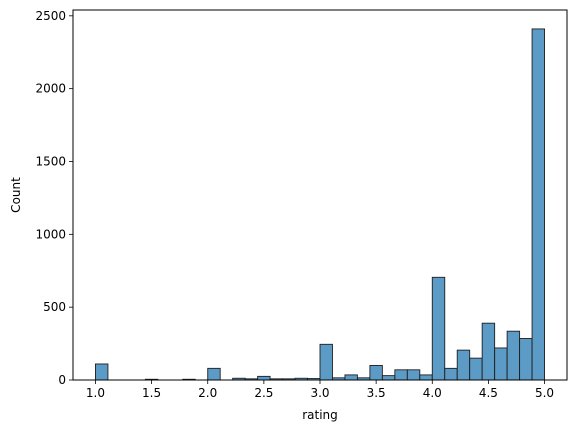 This screenshot has height=433, width=580. What do you see at coordinates (50, 161) in the screenshot?
I see `y-tick-label: 1500` at bounding box center [50, 161].